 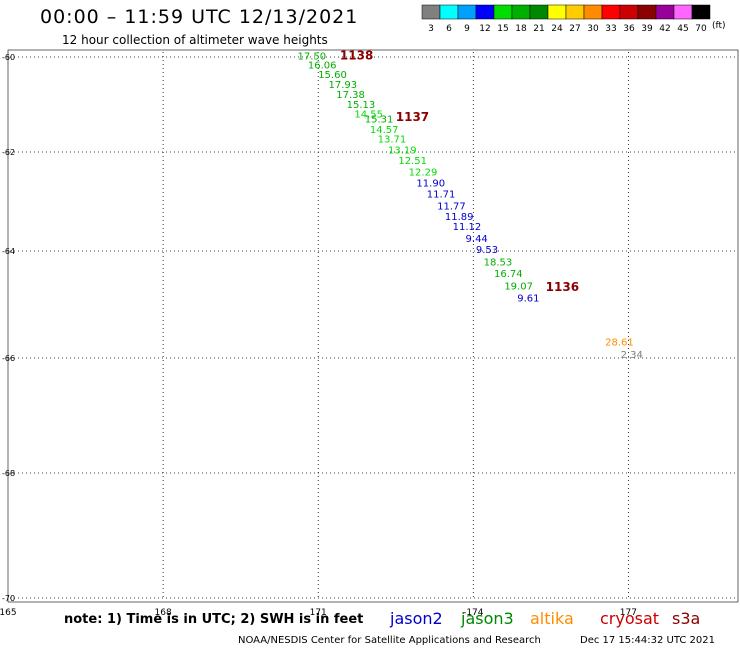 I want to click on y-tick-label: -60, so click(x=8, y=57).